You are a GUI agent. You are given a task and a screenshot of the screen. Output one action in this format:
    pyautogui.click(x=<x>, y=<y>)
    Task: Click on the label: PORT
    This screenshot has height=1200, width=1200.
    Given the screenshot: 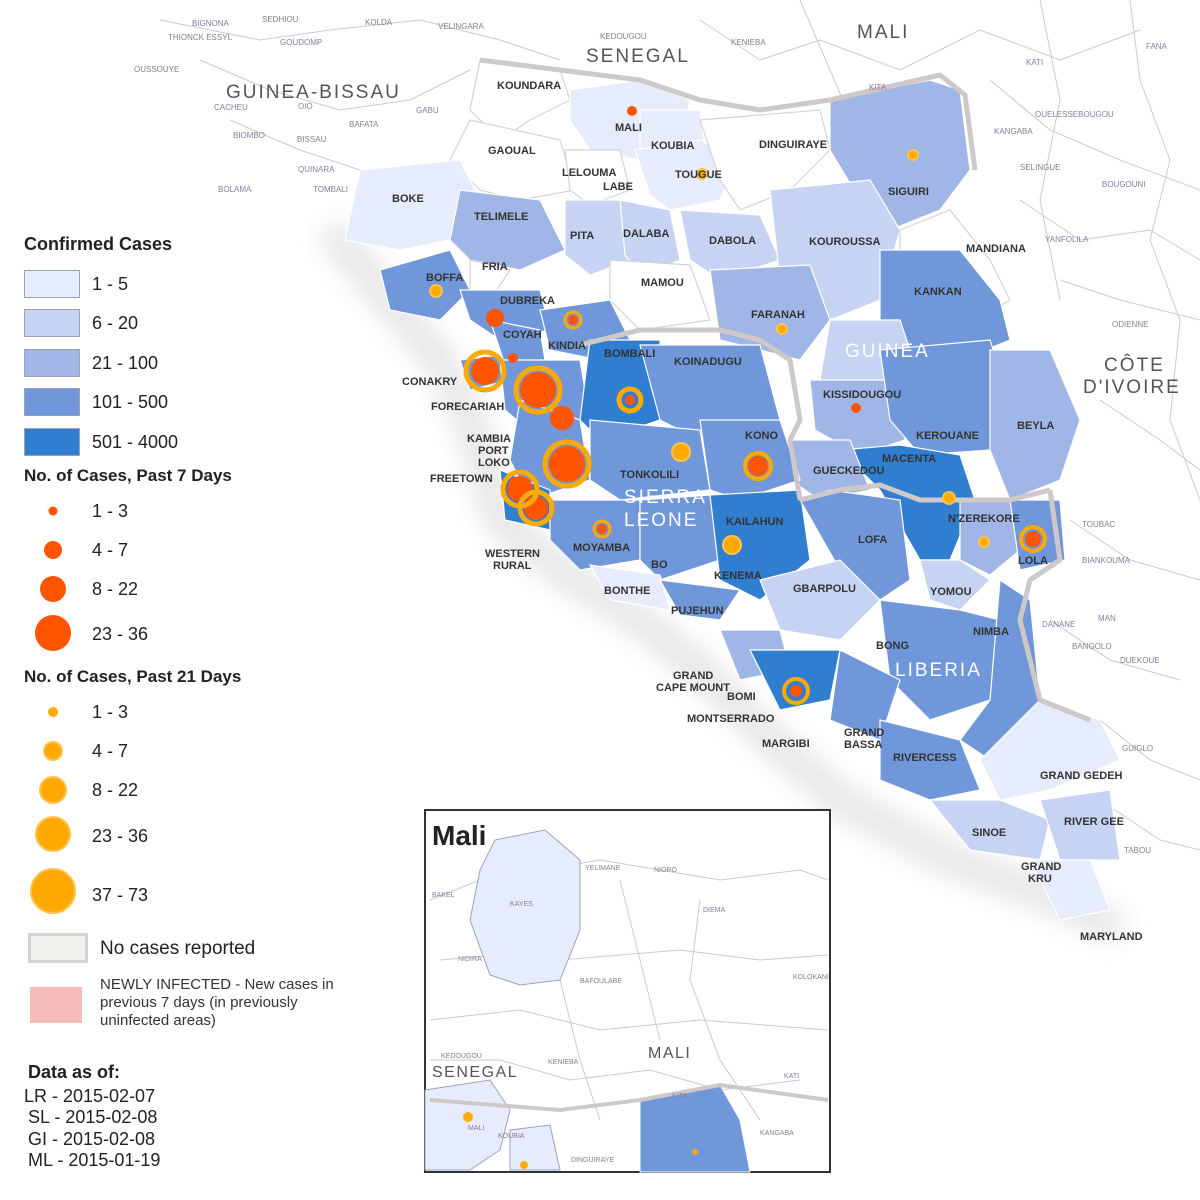 What is the action you would take?
    pyautogui.click(x=493, y=451)
    